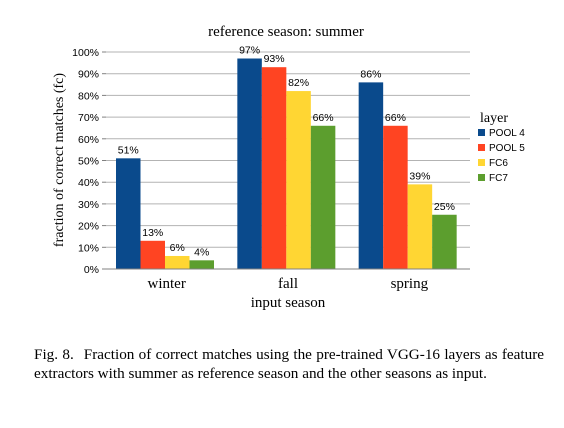 Image resolution: width=564 pixels, height=428 pixels. What do you see at coordinates (91, 270) in the screenshot?
I see `y-tick-label: 0%` at bounding box center [91, 270].